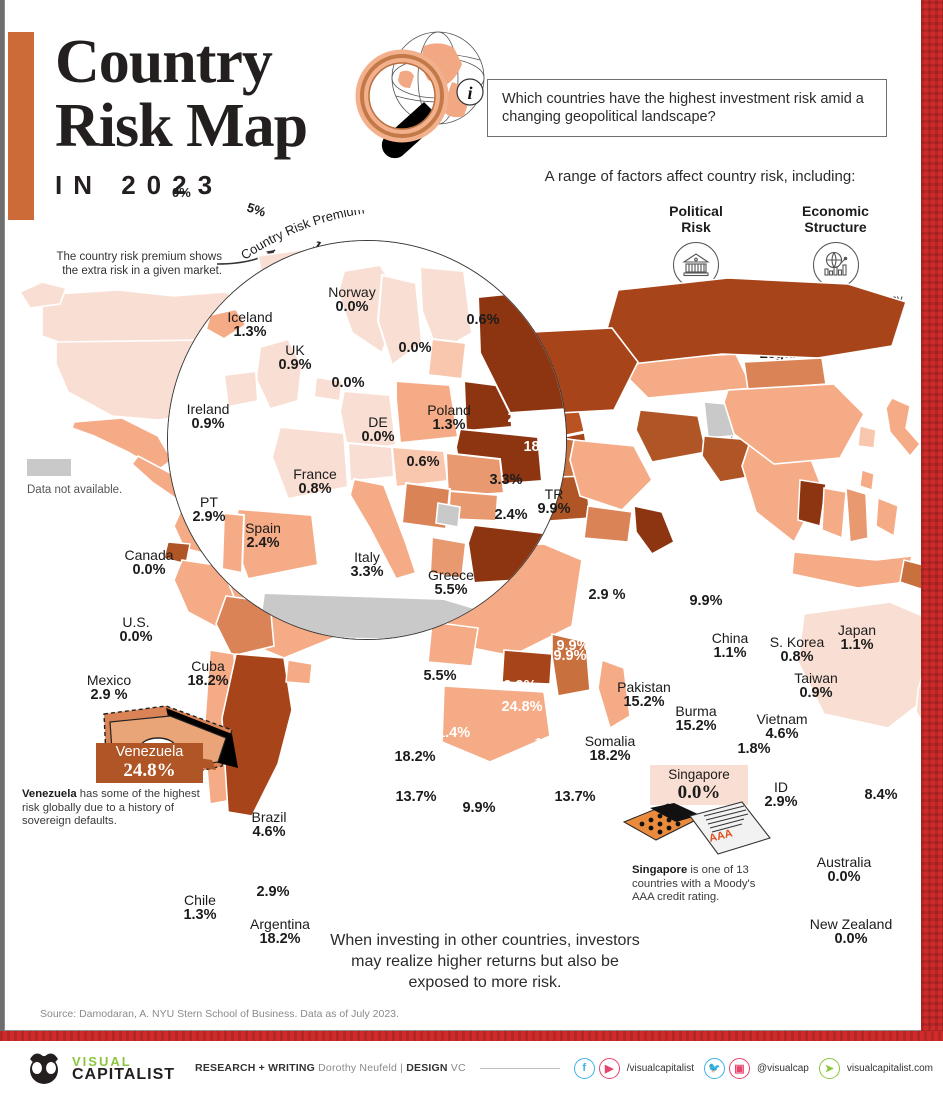  I want to click on eu-france, so click(310, 463).